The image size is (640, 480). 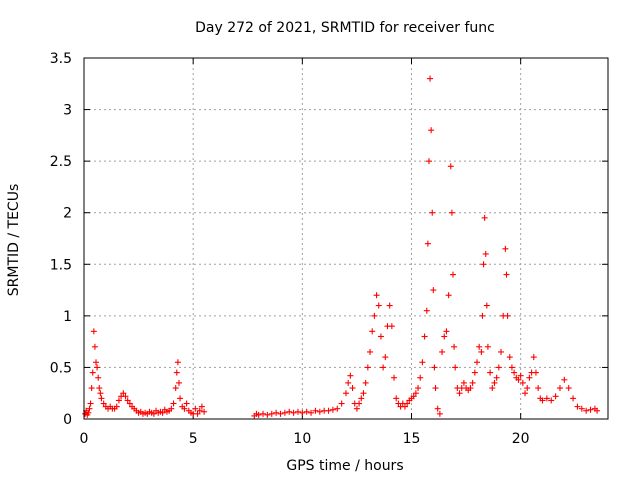 I want to click on x-tick-label: 0, so click(x=84, y=439).